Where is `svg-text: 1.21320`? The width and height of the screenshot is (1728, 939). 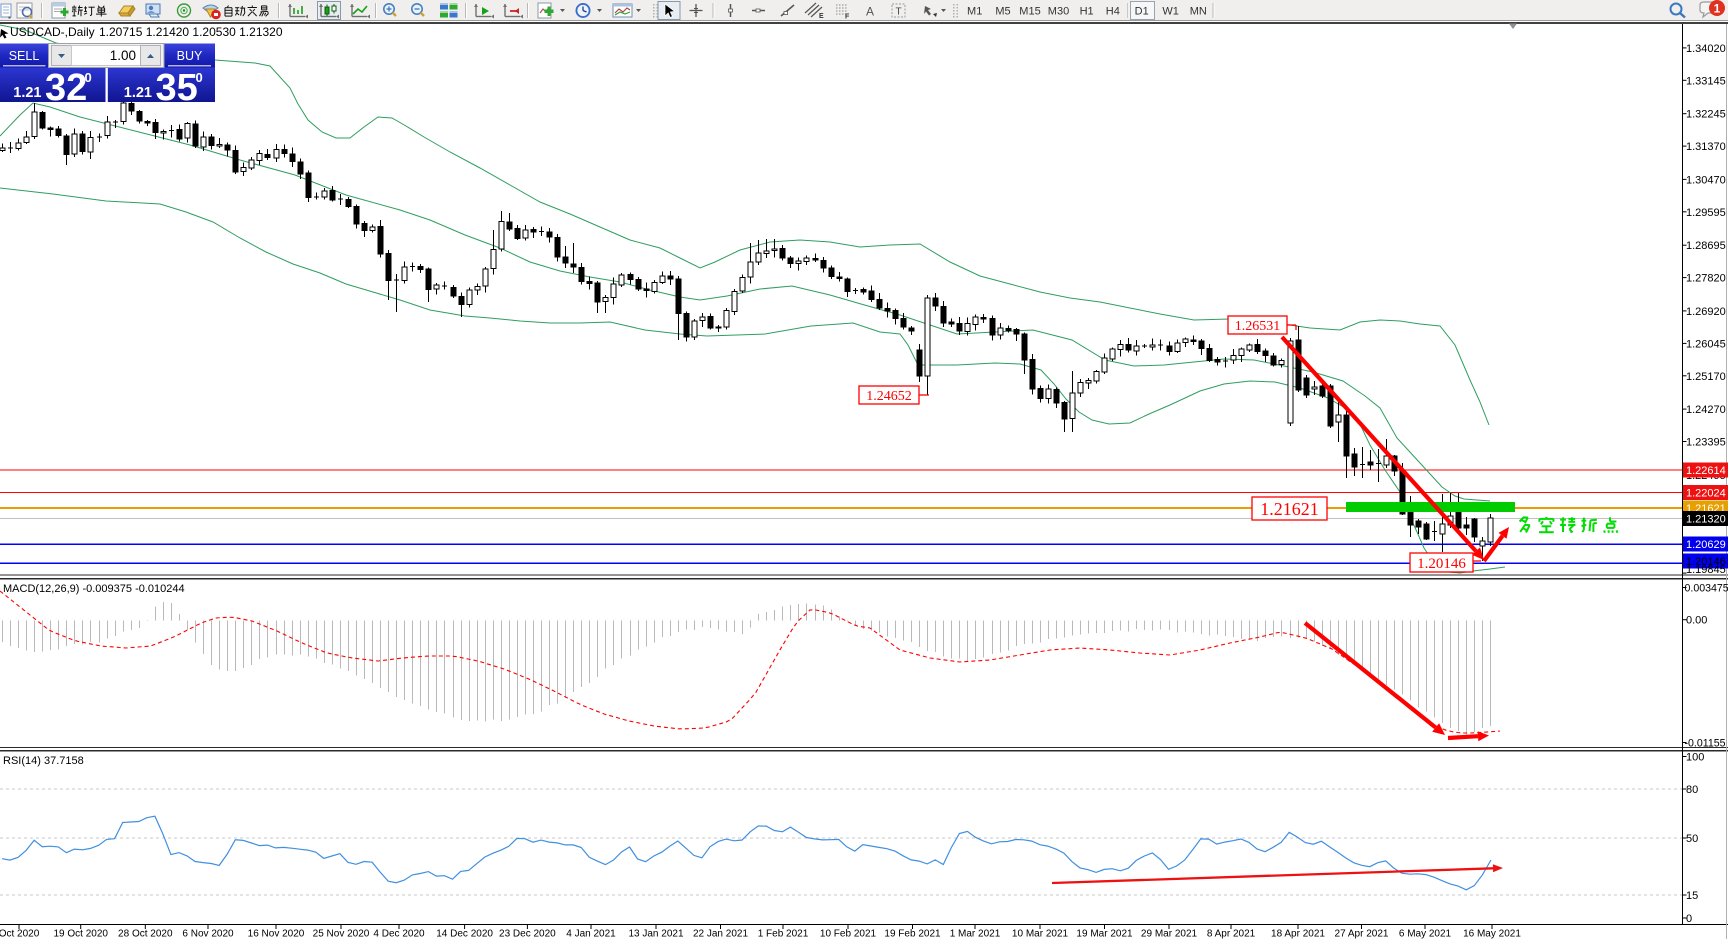
svg-text: 1.21320 is located at coordinates (1706, 520).